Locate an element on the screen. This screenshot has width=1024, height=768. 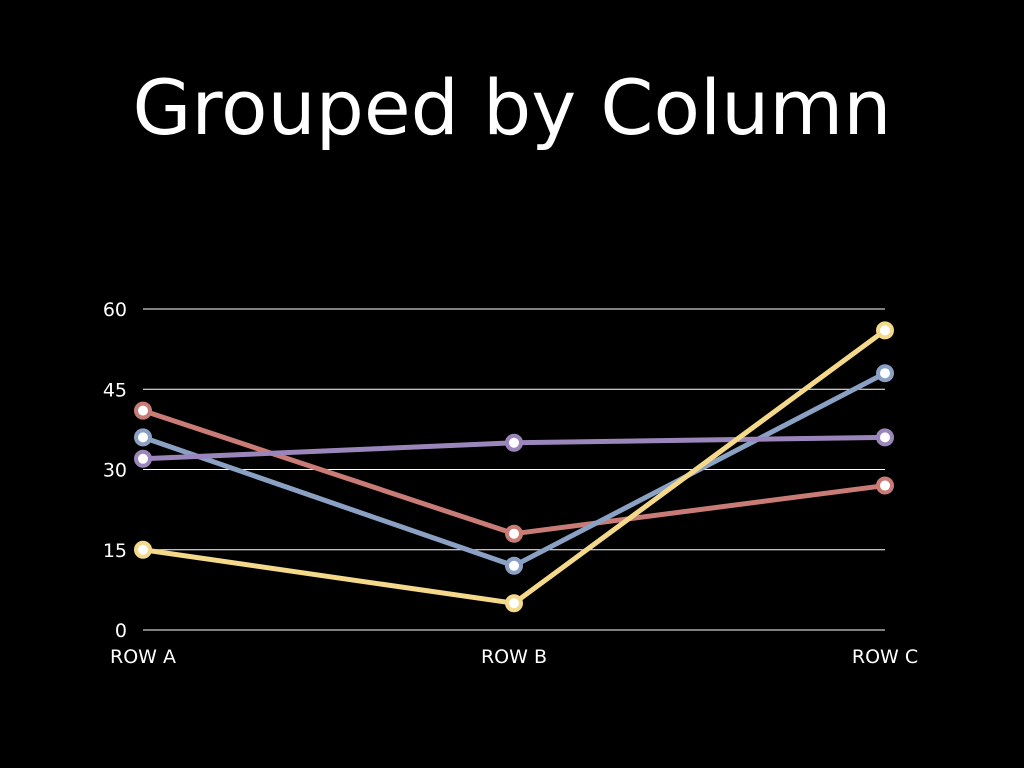
slide-title: Grouped by Column is located at coordinates (512, 107).